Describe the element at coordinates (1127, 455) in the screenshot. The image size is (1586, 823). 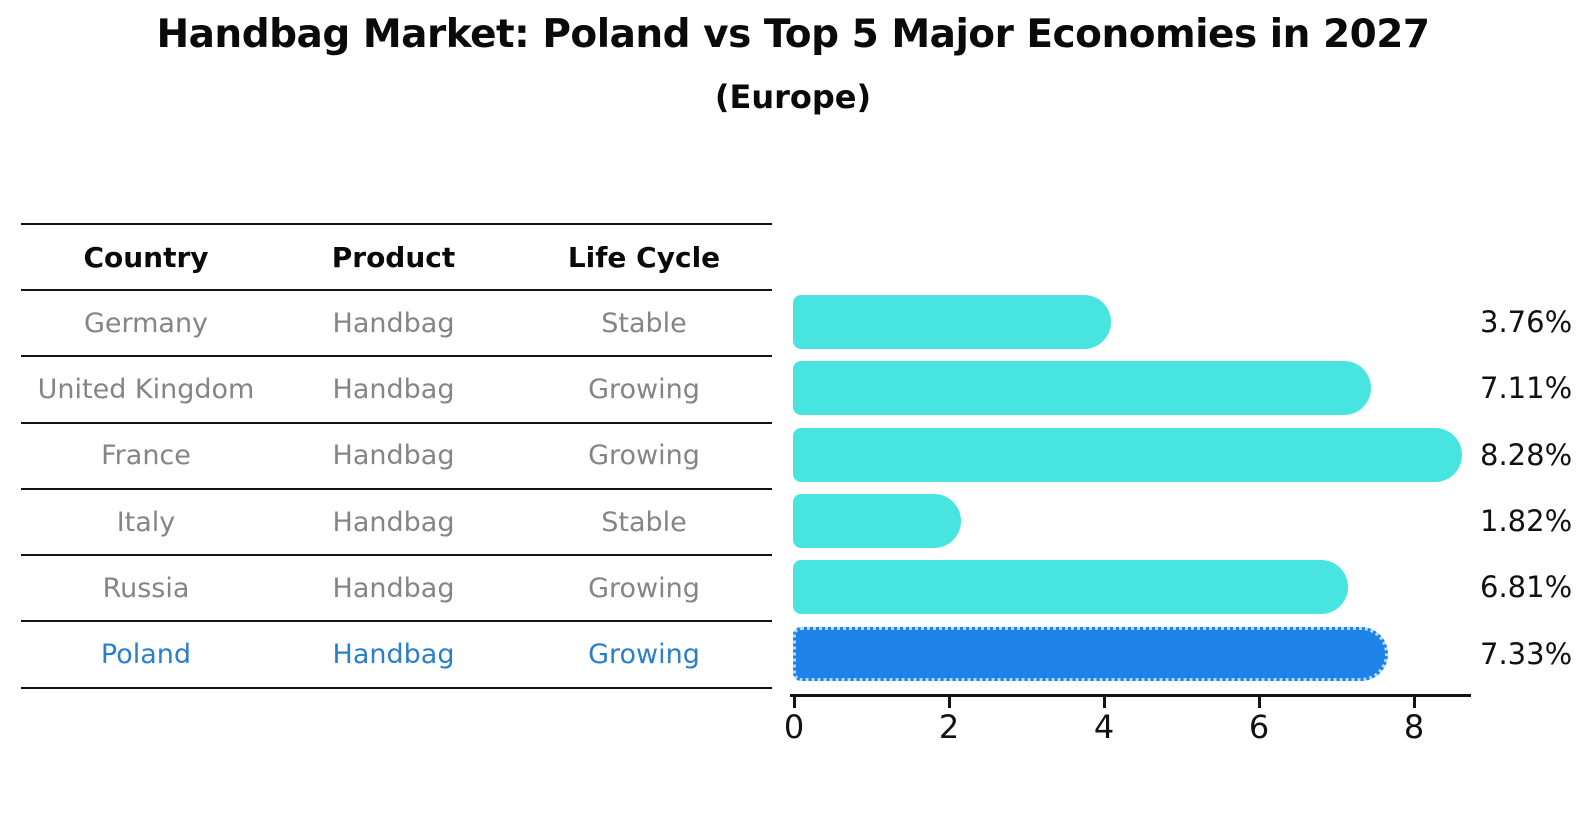
I see `bar-france` at that location.